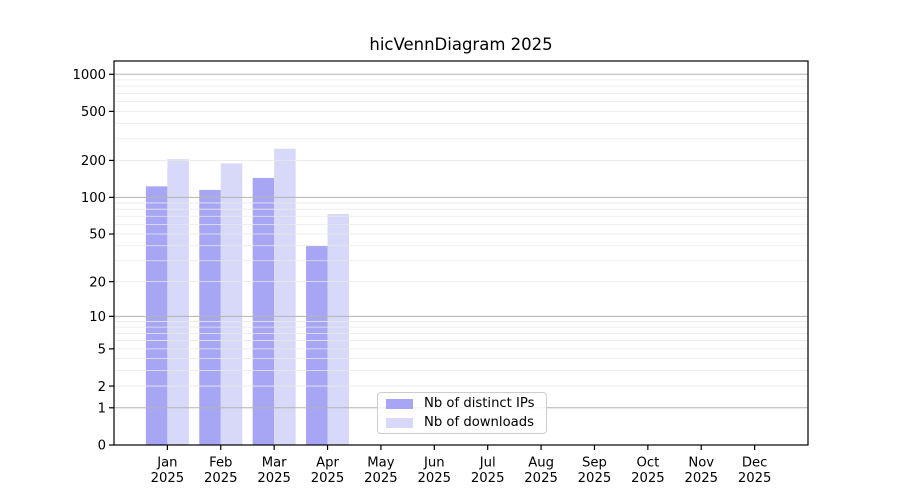 The image size is (900, 500). What do you see at coordinates (89, 75) in the screenshot?
I see `y-tick-label-1000: 1000` at bounding box center [89, 75].